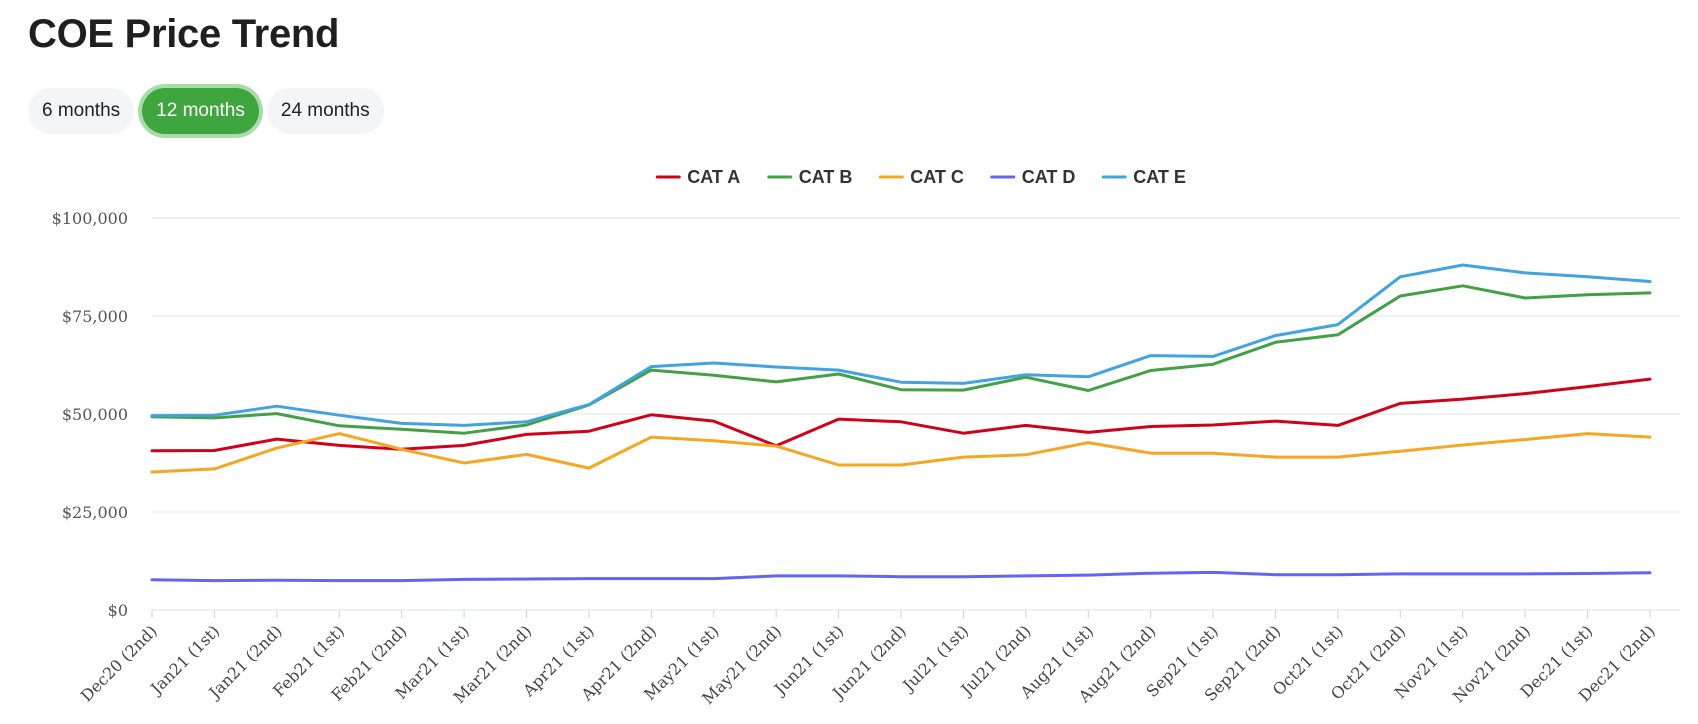  What do you see at coordinates (901, 453) in the screenshot?
I see `series-line-cat-c` at bounding box center [901, 453].